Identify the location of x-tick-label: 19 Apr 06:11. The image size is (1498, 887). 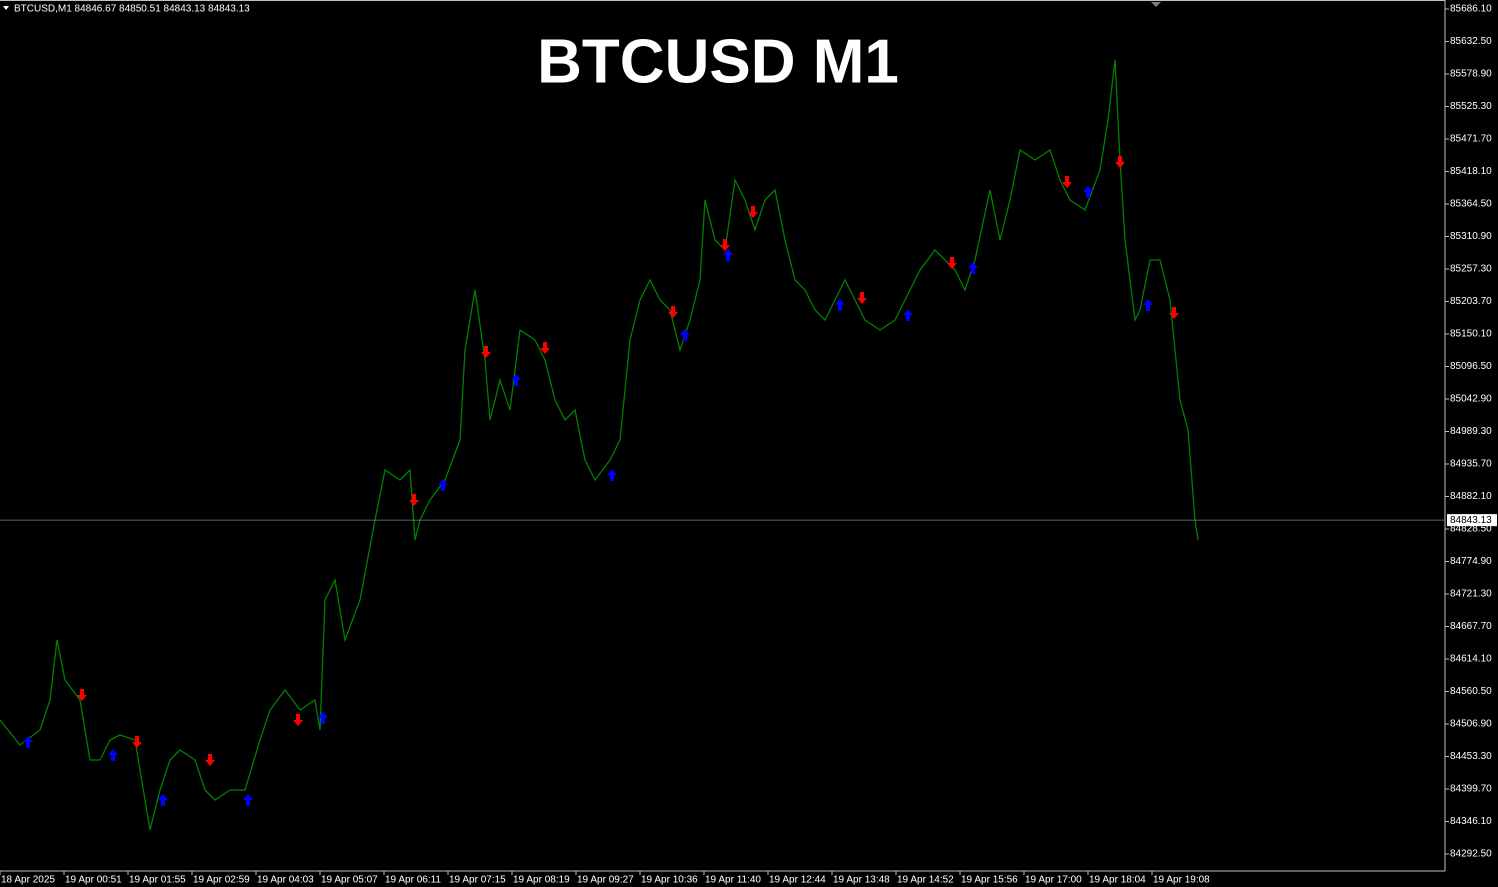
(413, 880).